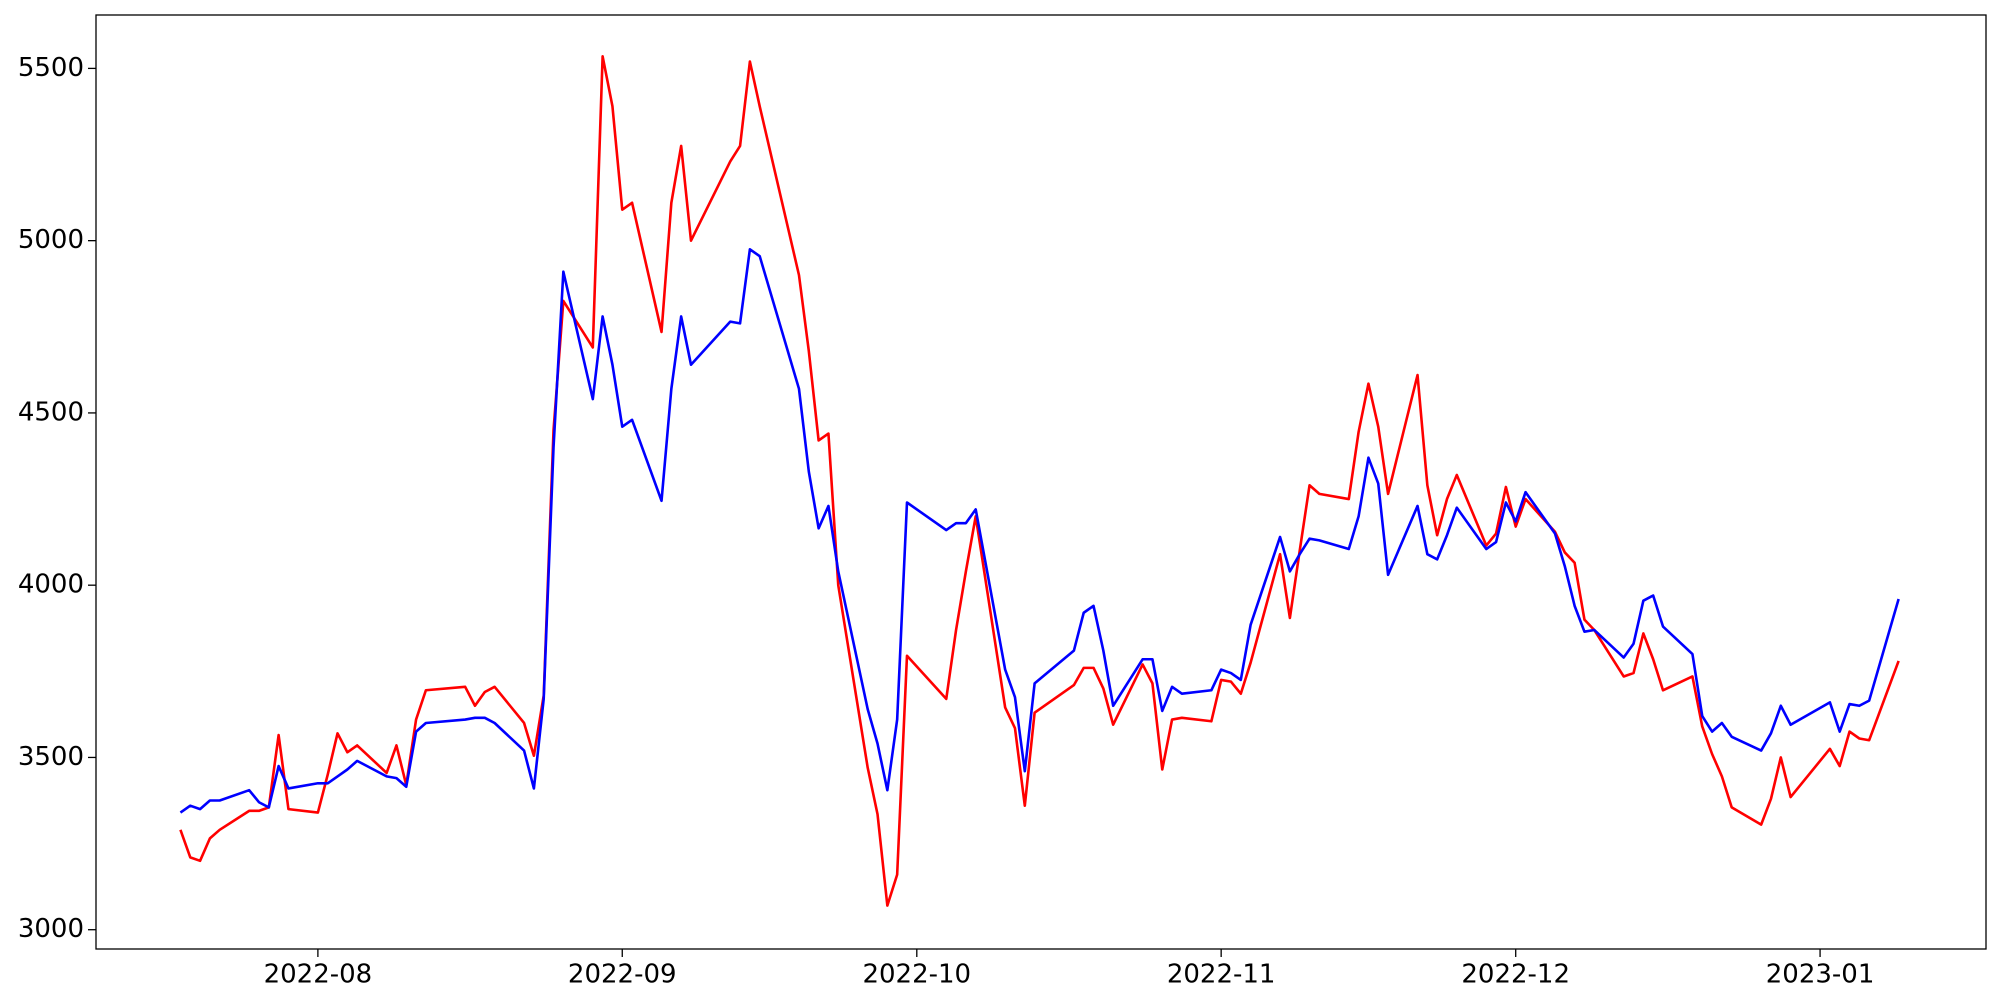  Describe the element at coordinates (1221, 975) in the screenshot. I see `x-tick-label: 2022-11` at that location.